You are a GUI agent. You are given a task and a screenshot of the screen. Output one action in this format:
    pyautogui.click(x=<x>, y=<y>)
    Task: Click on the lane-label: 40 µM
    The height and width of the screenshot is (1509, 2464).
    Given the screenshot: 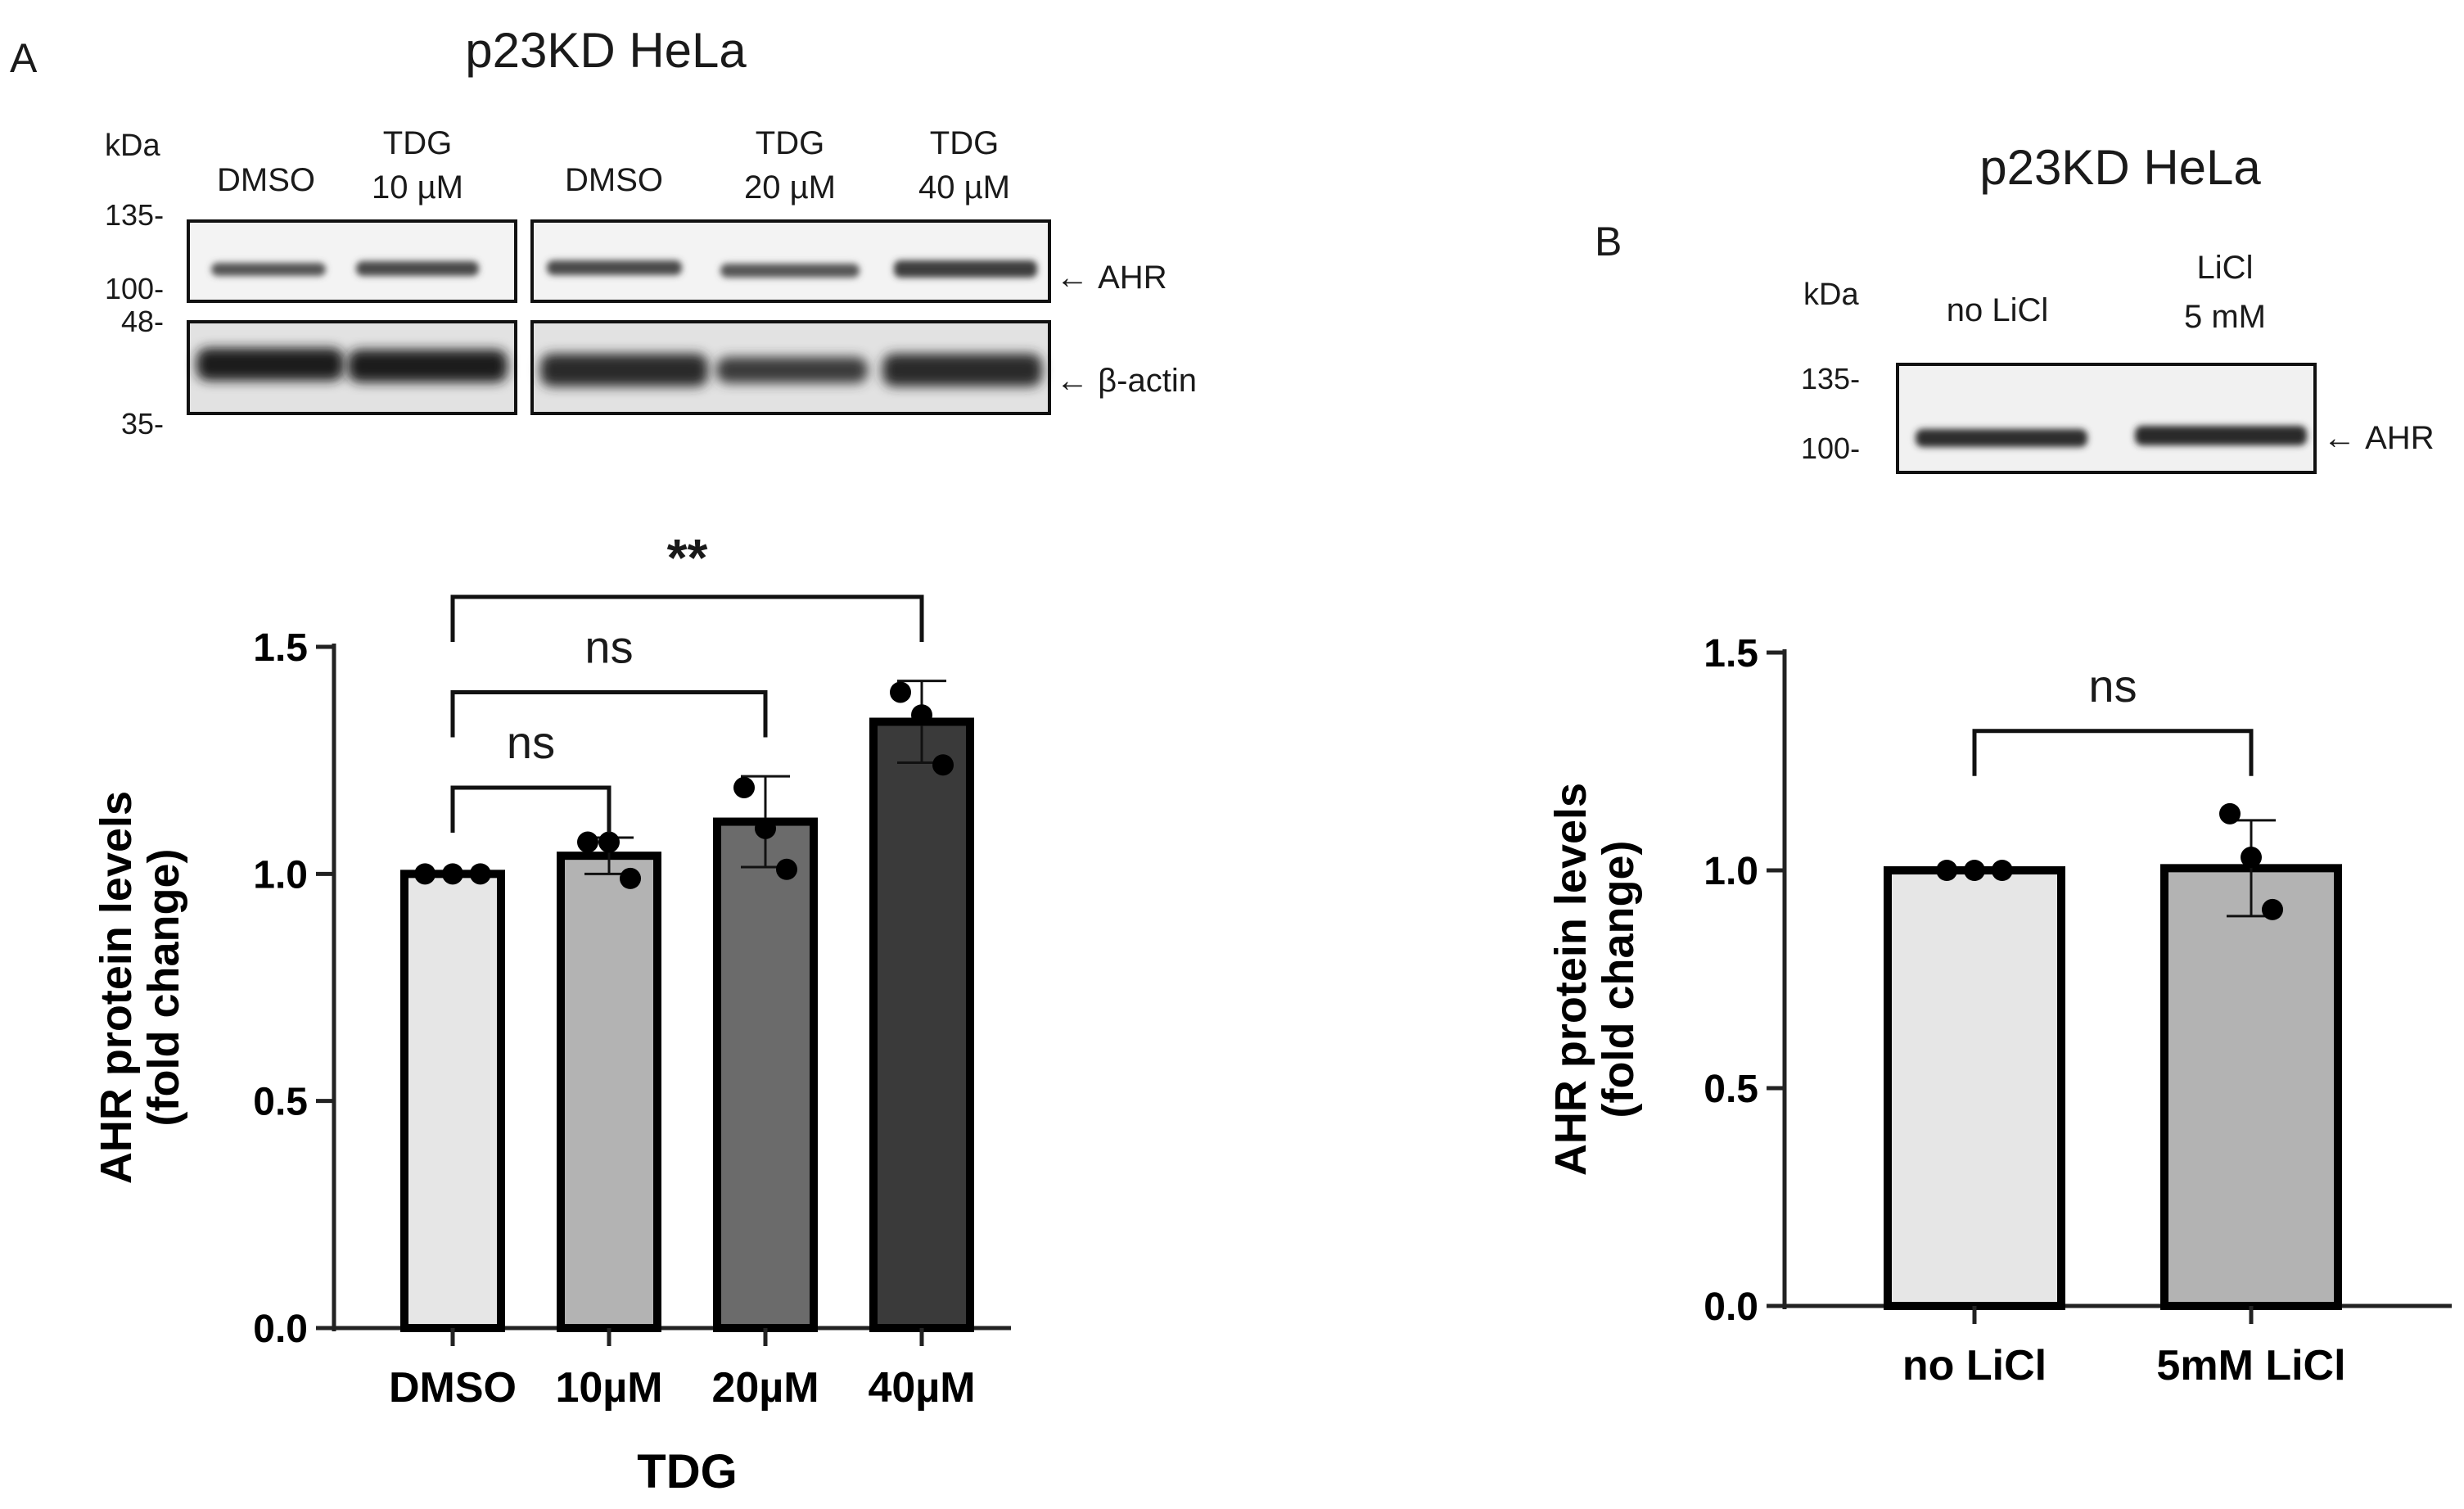 What is the action you would take?
    pyautogui.click(x=964, y=187)
    